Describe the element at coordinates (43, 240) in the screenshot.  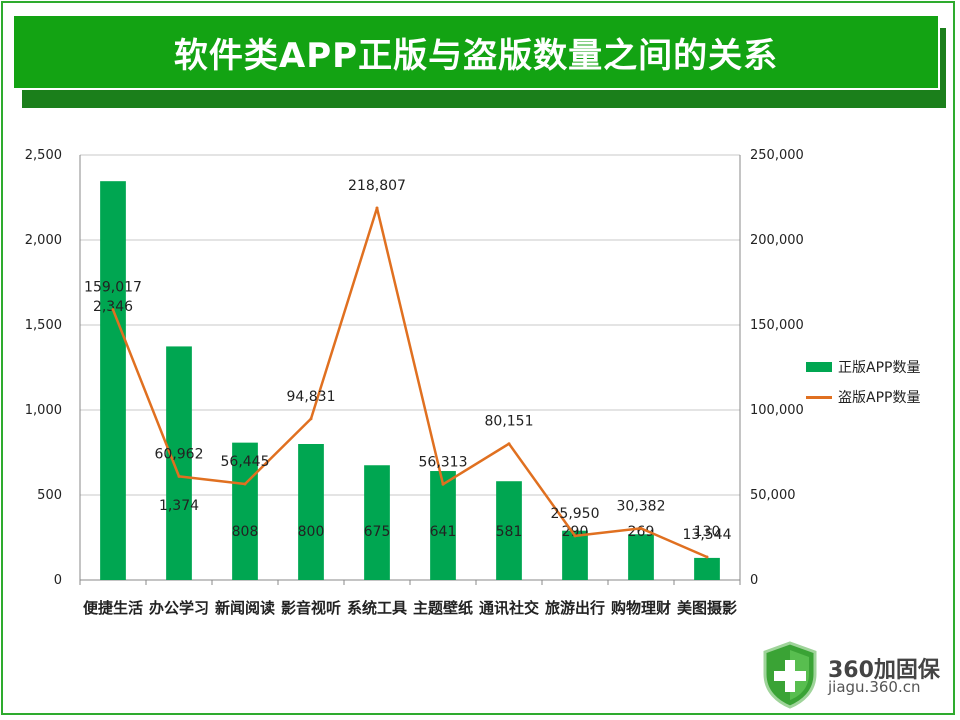
I see `y-left-tick-label: 2,000` at that location.